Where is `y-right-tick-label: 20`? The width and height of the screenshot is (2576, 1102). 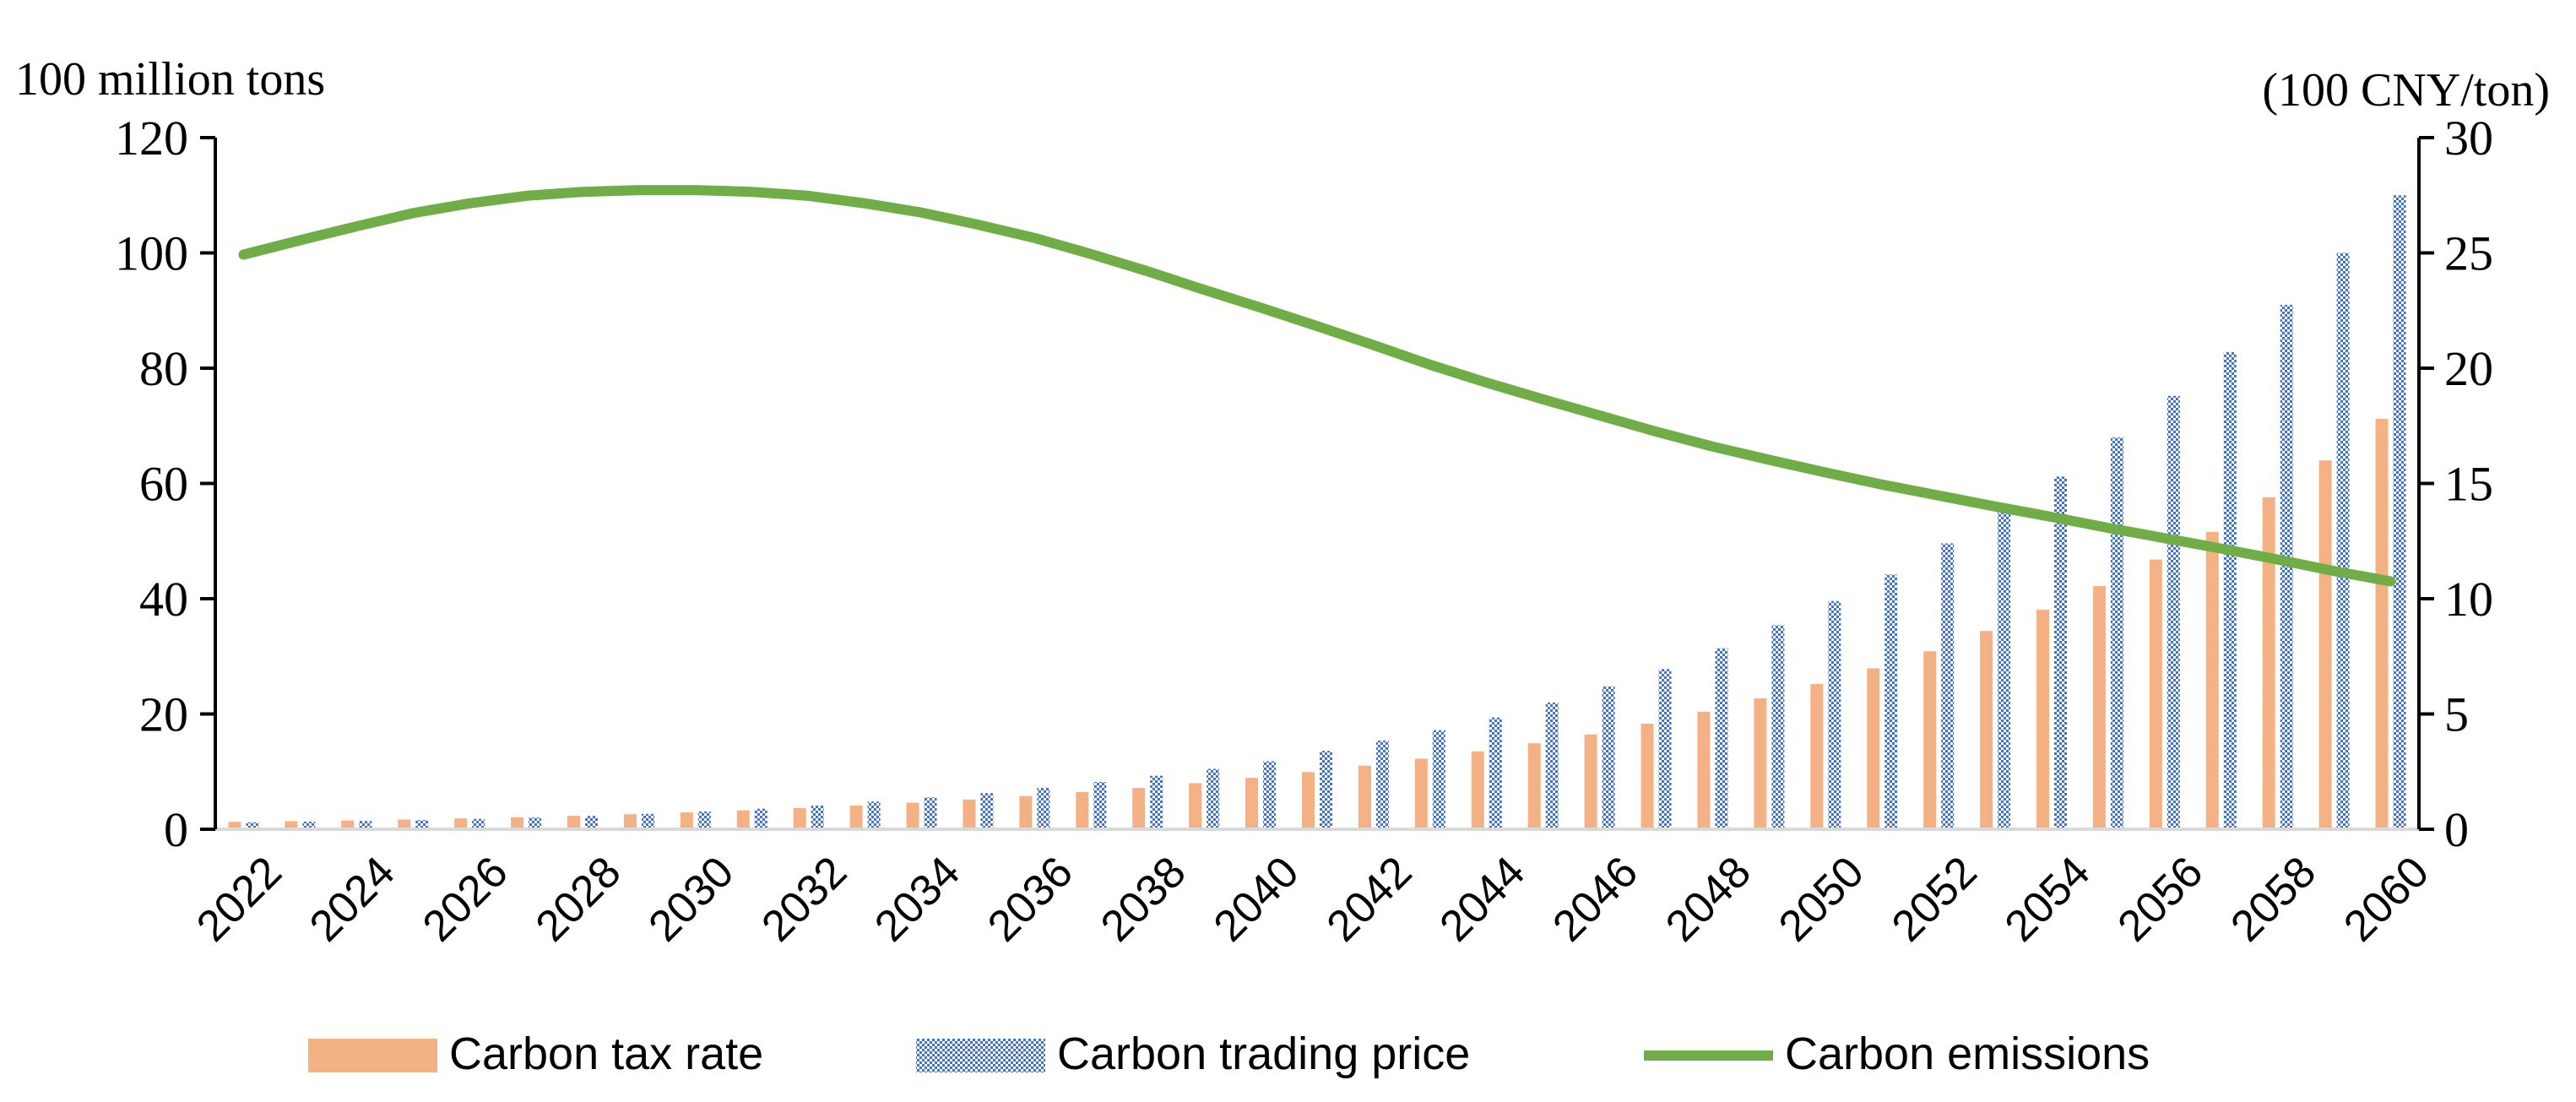
y-right-tick-label: 20 is located at coordinates (2469, 368).